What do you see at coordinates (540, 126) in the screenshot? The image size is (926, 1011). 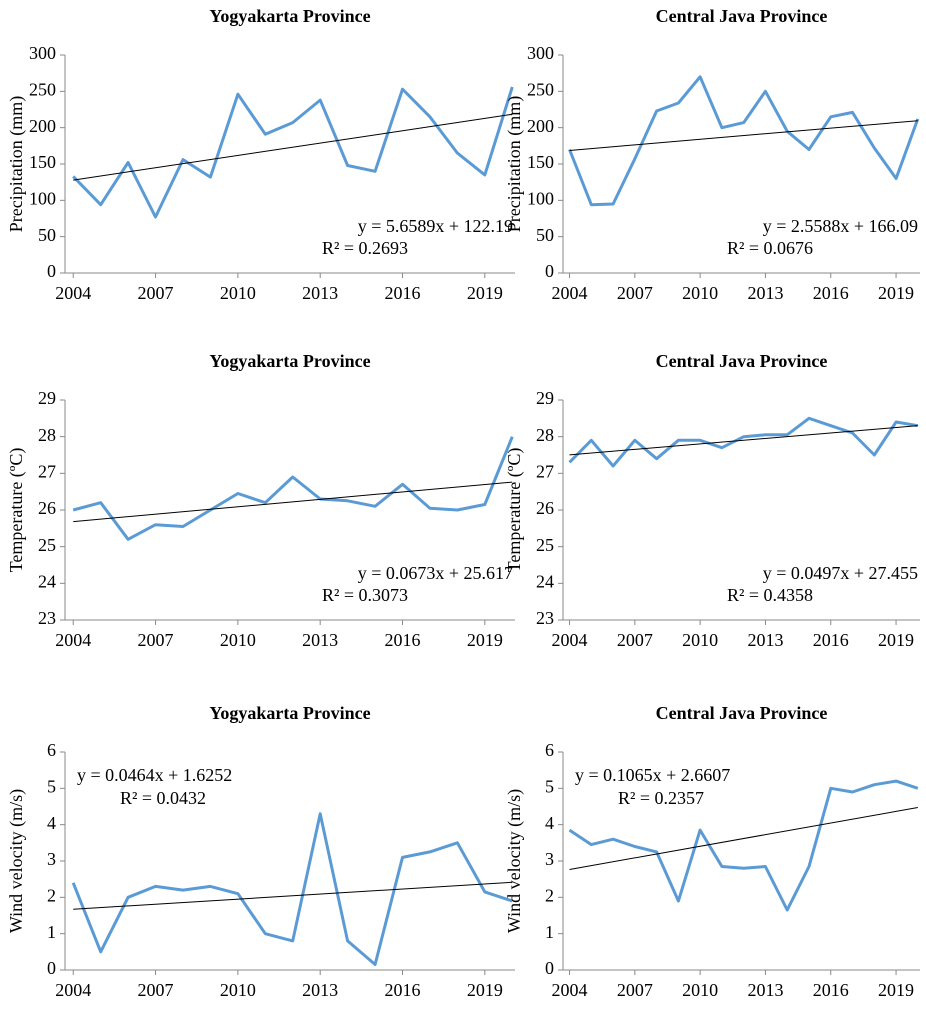 I see `y-tick-label: 200` at bounding box center [540, 126].